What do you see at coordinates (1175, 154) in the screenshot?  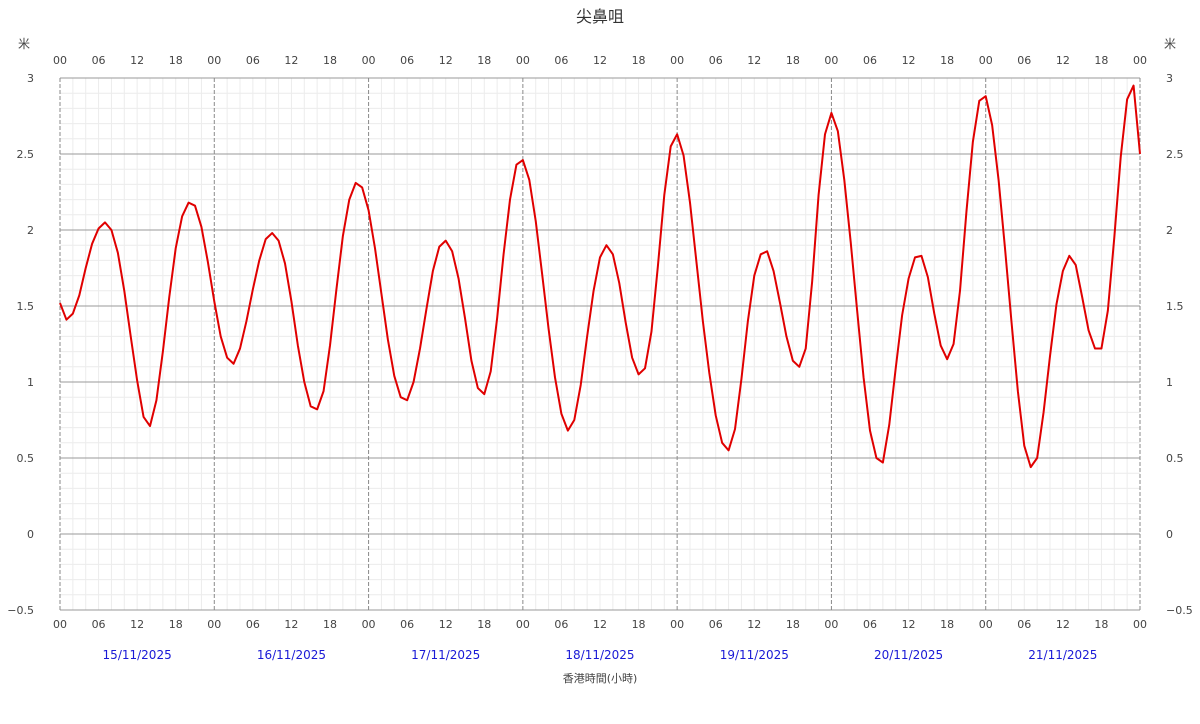 I see `y-tick-label-right: 2.5` at bounding box center [1175, 154].